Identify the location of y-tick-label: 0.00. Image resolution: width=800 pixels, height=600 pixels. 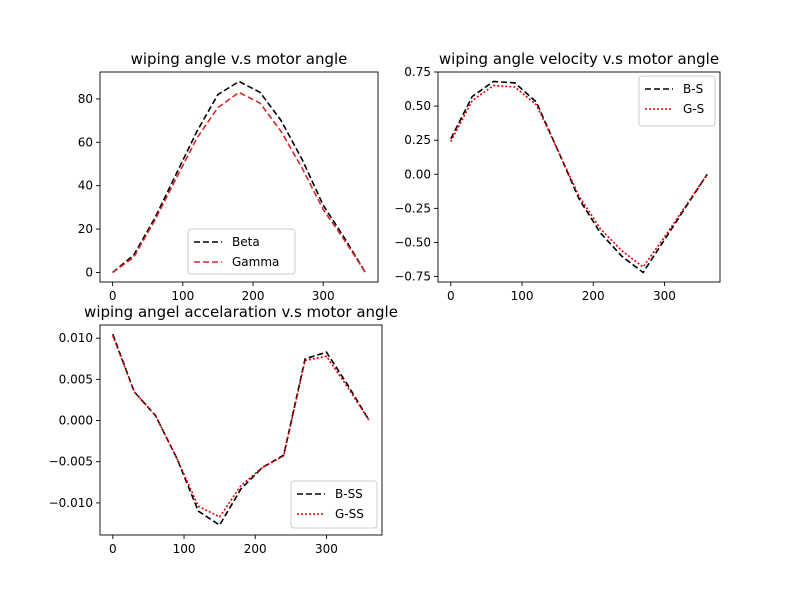
(417, 174).